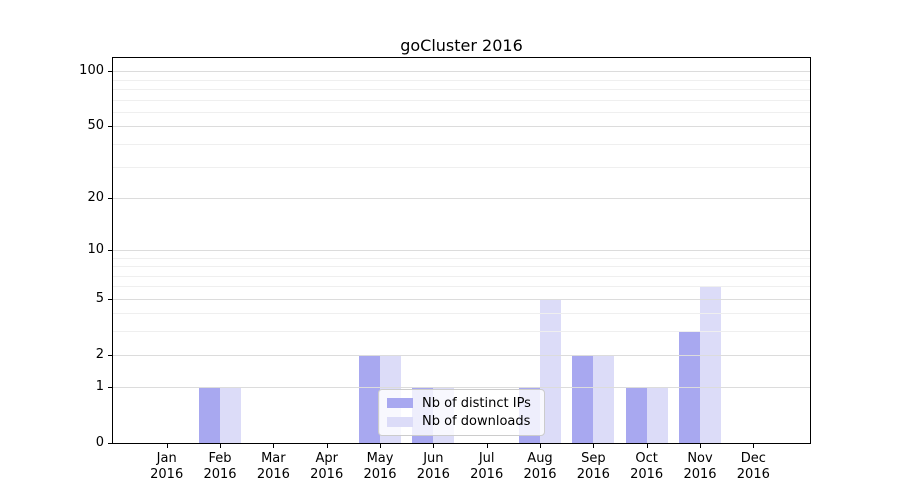 The height and width of the screenshot is (500, 900). What do you see at coordinates (221, 446) in the screenshot?
I see `x-tick-feb-2016` at bounding box center [221, 446].